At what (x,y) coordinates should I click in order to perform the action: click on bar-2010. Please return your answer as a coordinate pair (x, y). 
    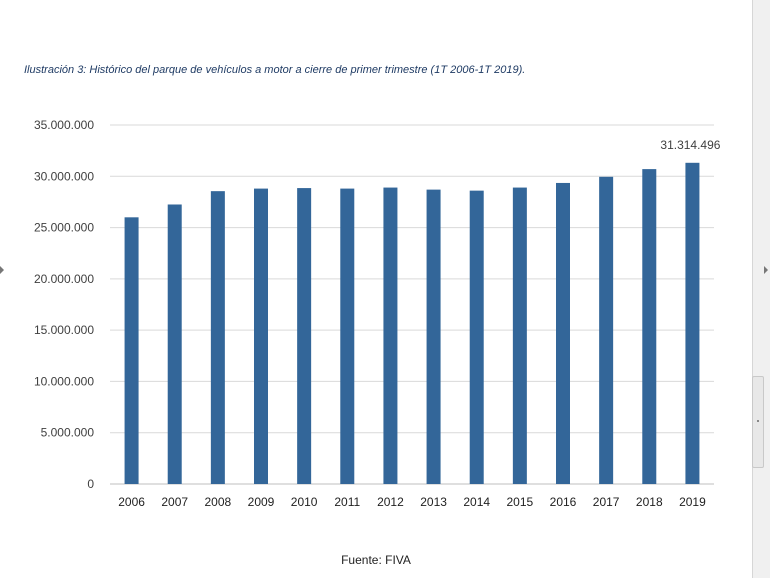
    Looking at the image, I should click on (304, 336).